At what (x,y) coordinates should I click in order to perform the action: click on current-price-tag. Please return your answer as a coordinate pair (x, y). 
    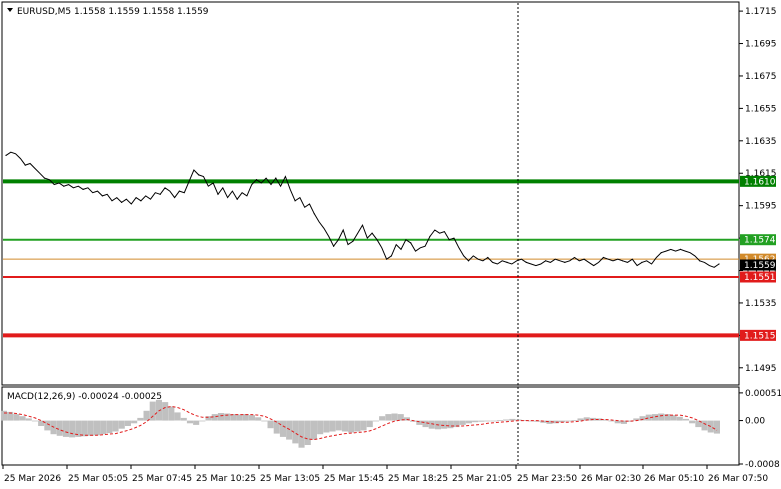
    Looking at the image, I should click on (758, 265).